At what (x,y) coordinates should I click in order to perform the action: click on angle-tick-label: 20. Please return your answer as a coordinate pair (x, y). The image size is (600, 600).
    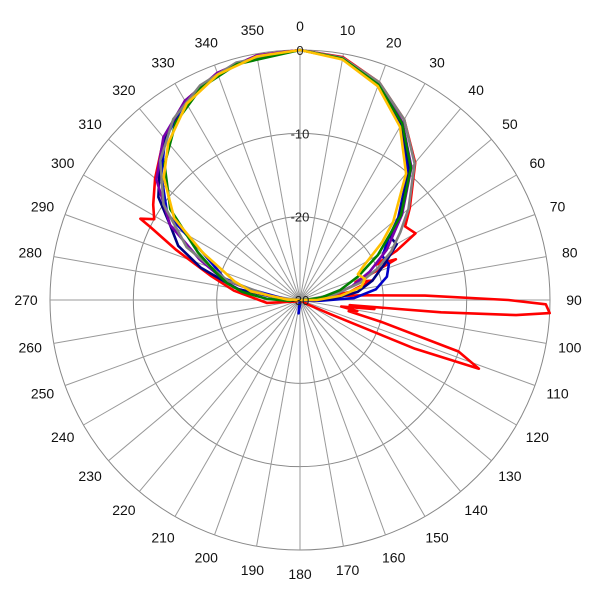
    Looking at the image, I should click on (394, 43).